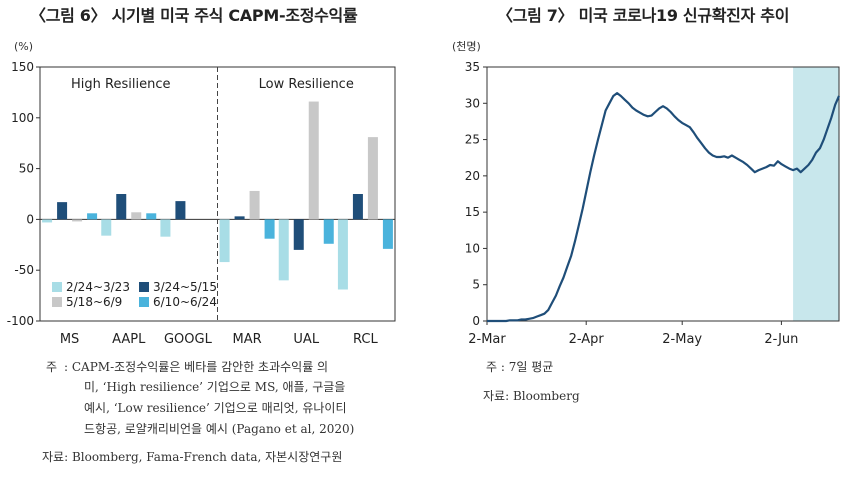 Image resolution: width=856 pixels, height=478 pixels. Describe the element at coordinates (365, 339) in the screenshot. I see `figure6-xtick-label: RCL` at that location.